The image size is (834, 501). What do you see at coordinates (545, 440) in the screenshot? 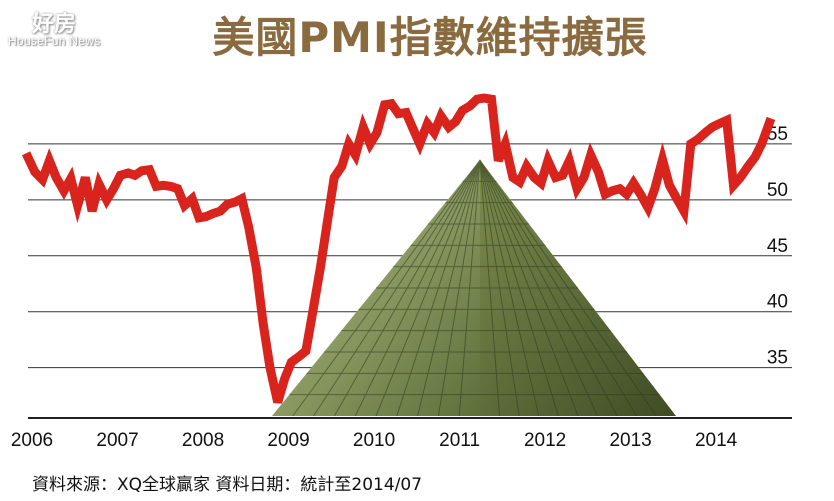
I see `x-tick-label: 2012` at bounding box center [545, 440].